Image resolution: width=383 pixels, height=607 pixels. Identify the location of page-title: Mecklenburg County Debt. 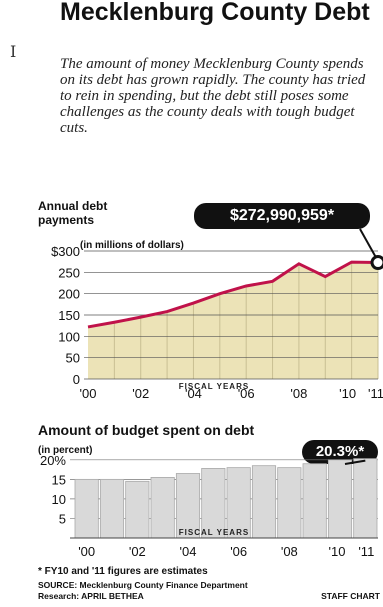
(215, 13).